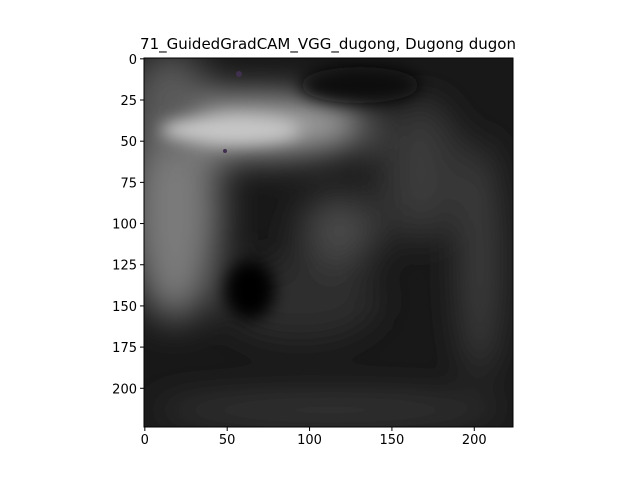  Describe the element at coordinates (133, 60) in the screenshot. I see `y-tick-label: 0` at that location.